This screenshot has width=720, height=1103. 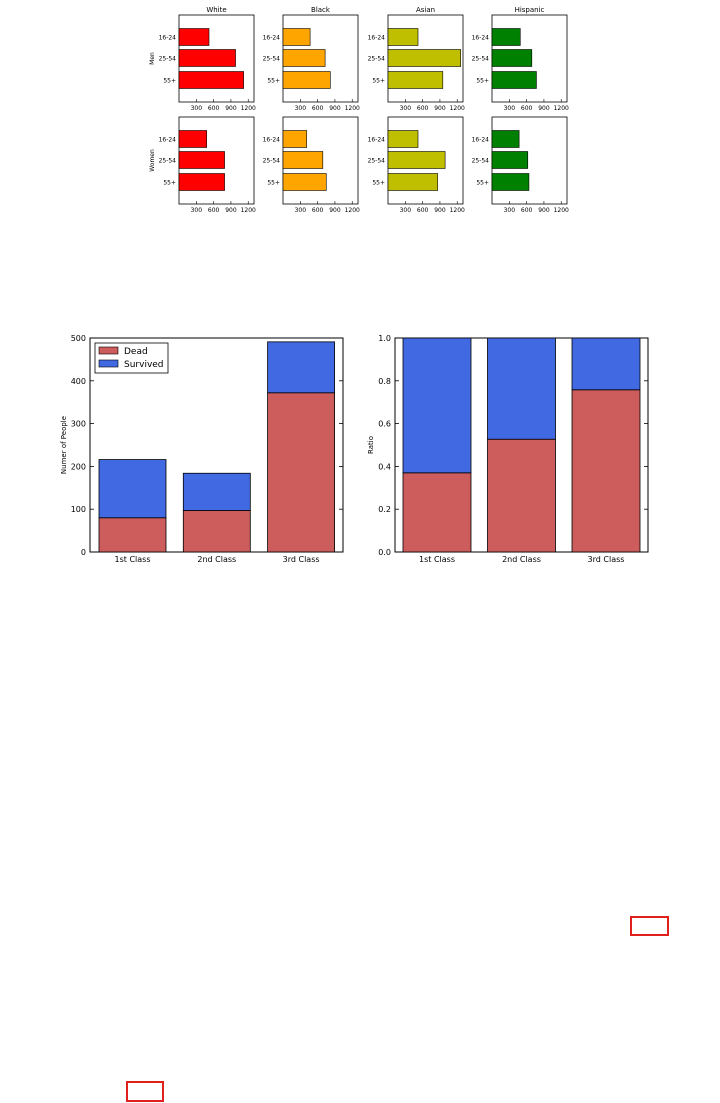 What do you see at coordinates (384, 381) in the screenshot?
I see `y-tick-label: 0.8` at bounding box center [384, 381].